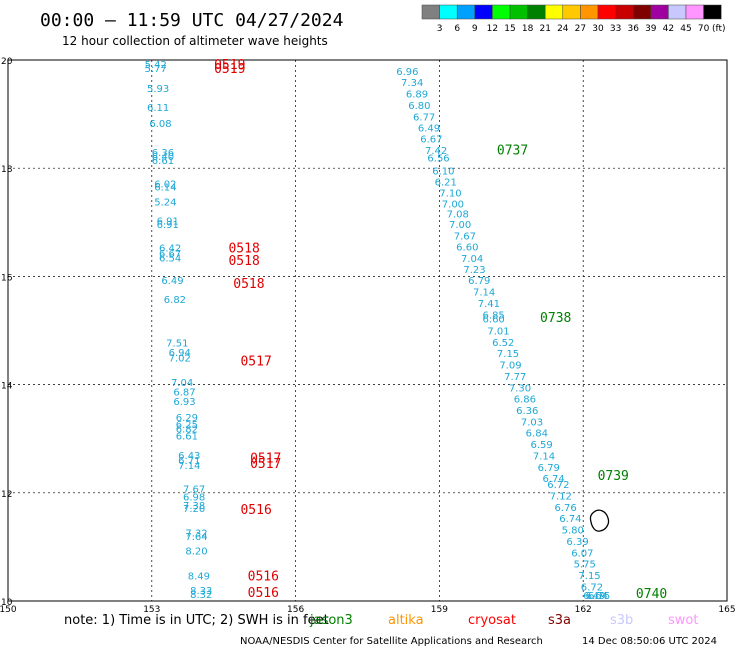 The height and width of the screenshot is (650, 740). I want to click on pass-time-label: 0737, so click(512, 150).